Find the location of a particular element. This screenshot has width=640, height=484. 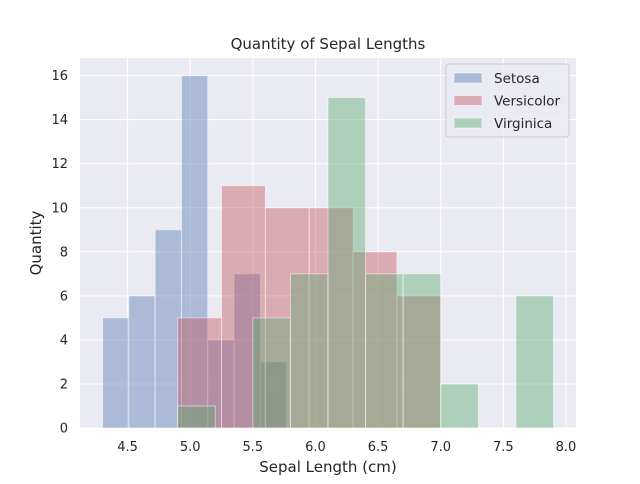

x-tick-label: 5.5 is located at coordinates (253, 447).